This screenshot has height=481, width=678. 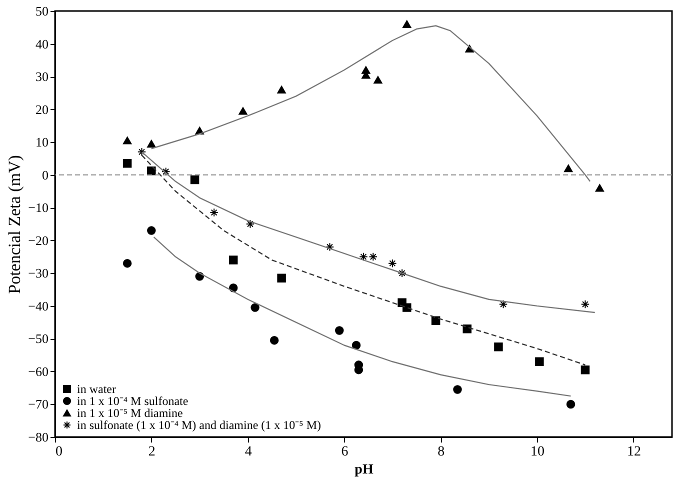 What do you see at coordinates (38, 208) in the screenshot?
I see `y-tick-label: −10` at bounding box center [38, 208].